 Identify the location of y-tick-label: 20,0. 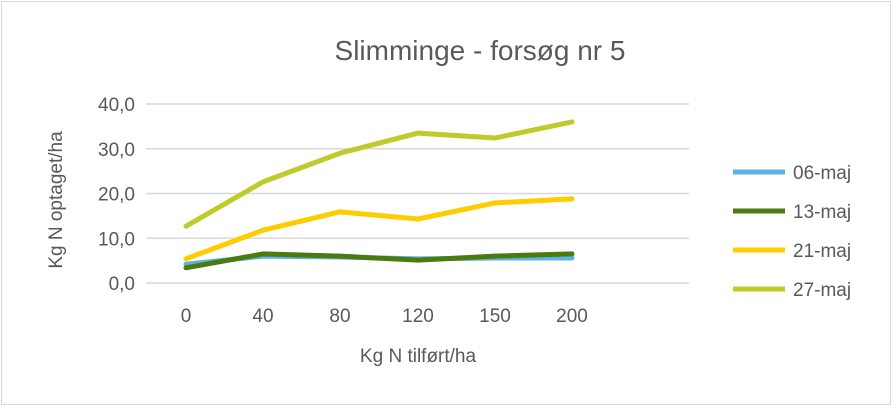
(116, 195).